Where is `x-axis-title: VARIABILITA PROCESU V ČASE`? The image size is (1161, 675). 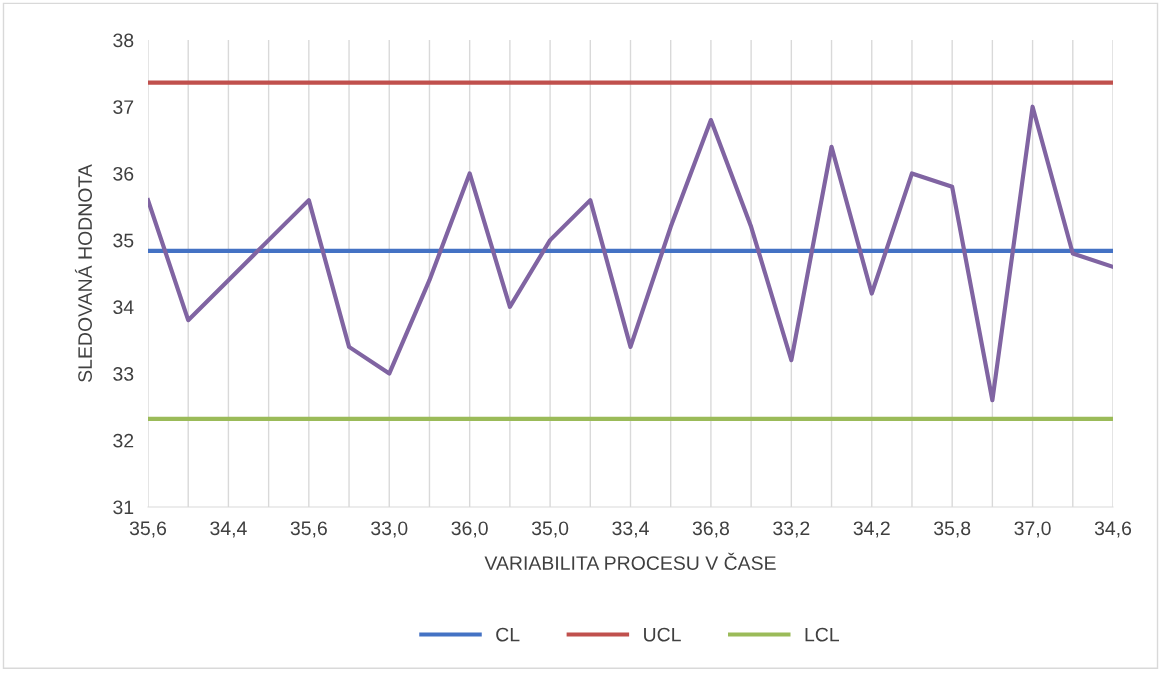
x-axis-title: VARIABILITA PROCESU V ČASE is located at coordinates (630, 561).